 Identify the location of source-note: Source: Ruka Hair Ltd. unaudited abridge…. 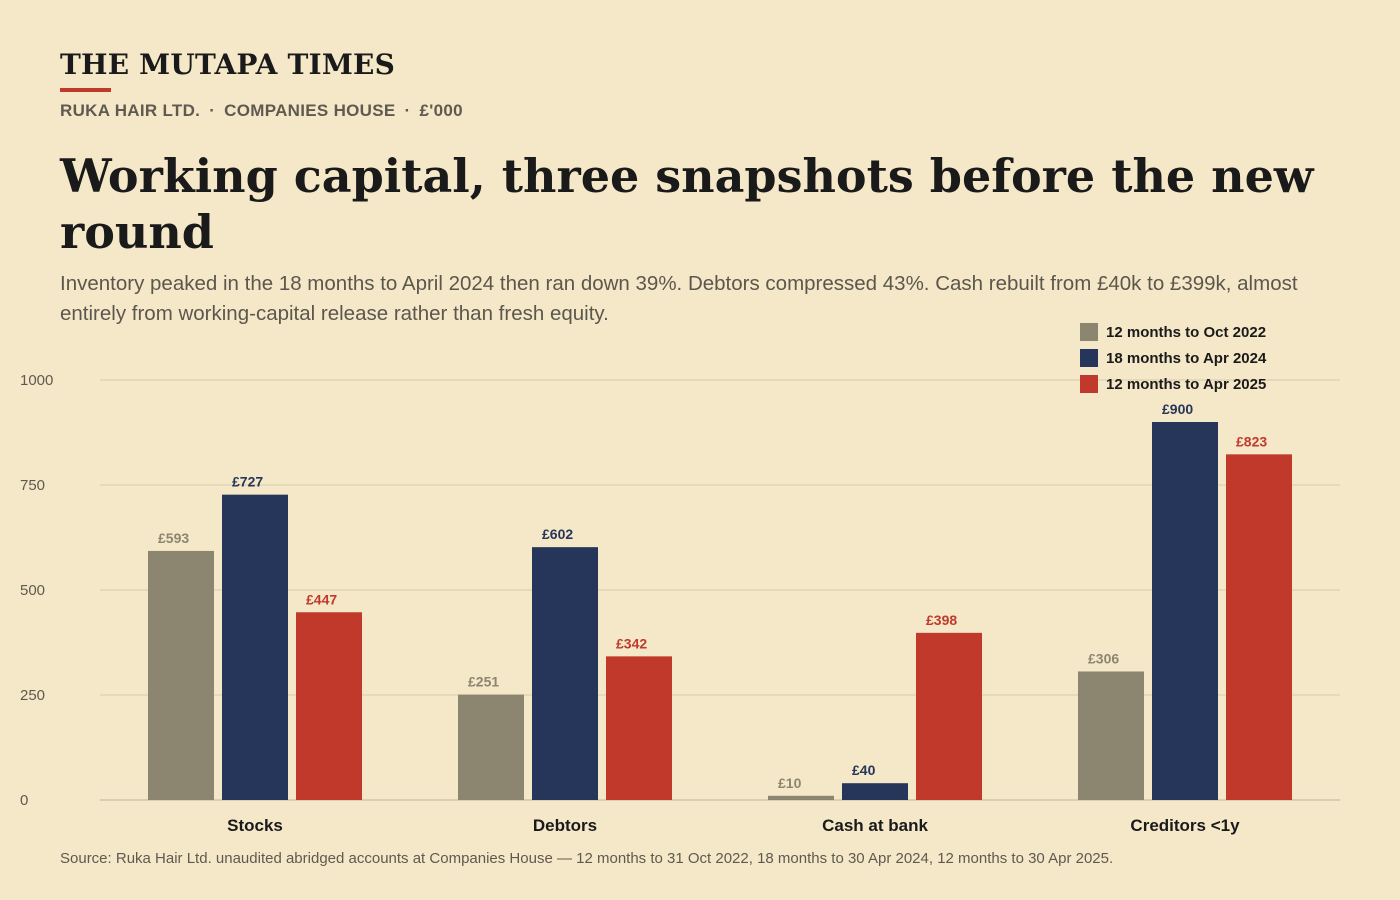
(587, 858).